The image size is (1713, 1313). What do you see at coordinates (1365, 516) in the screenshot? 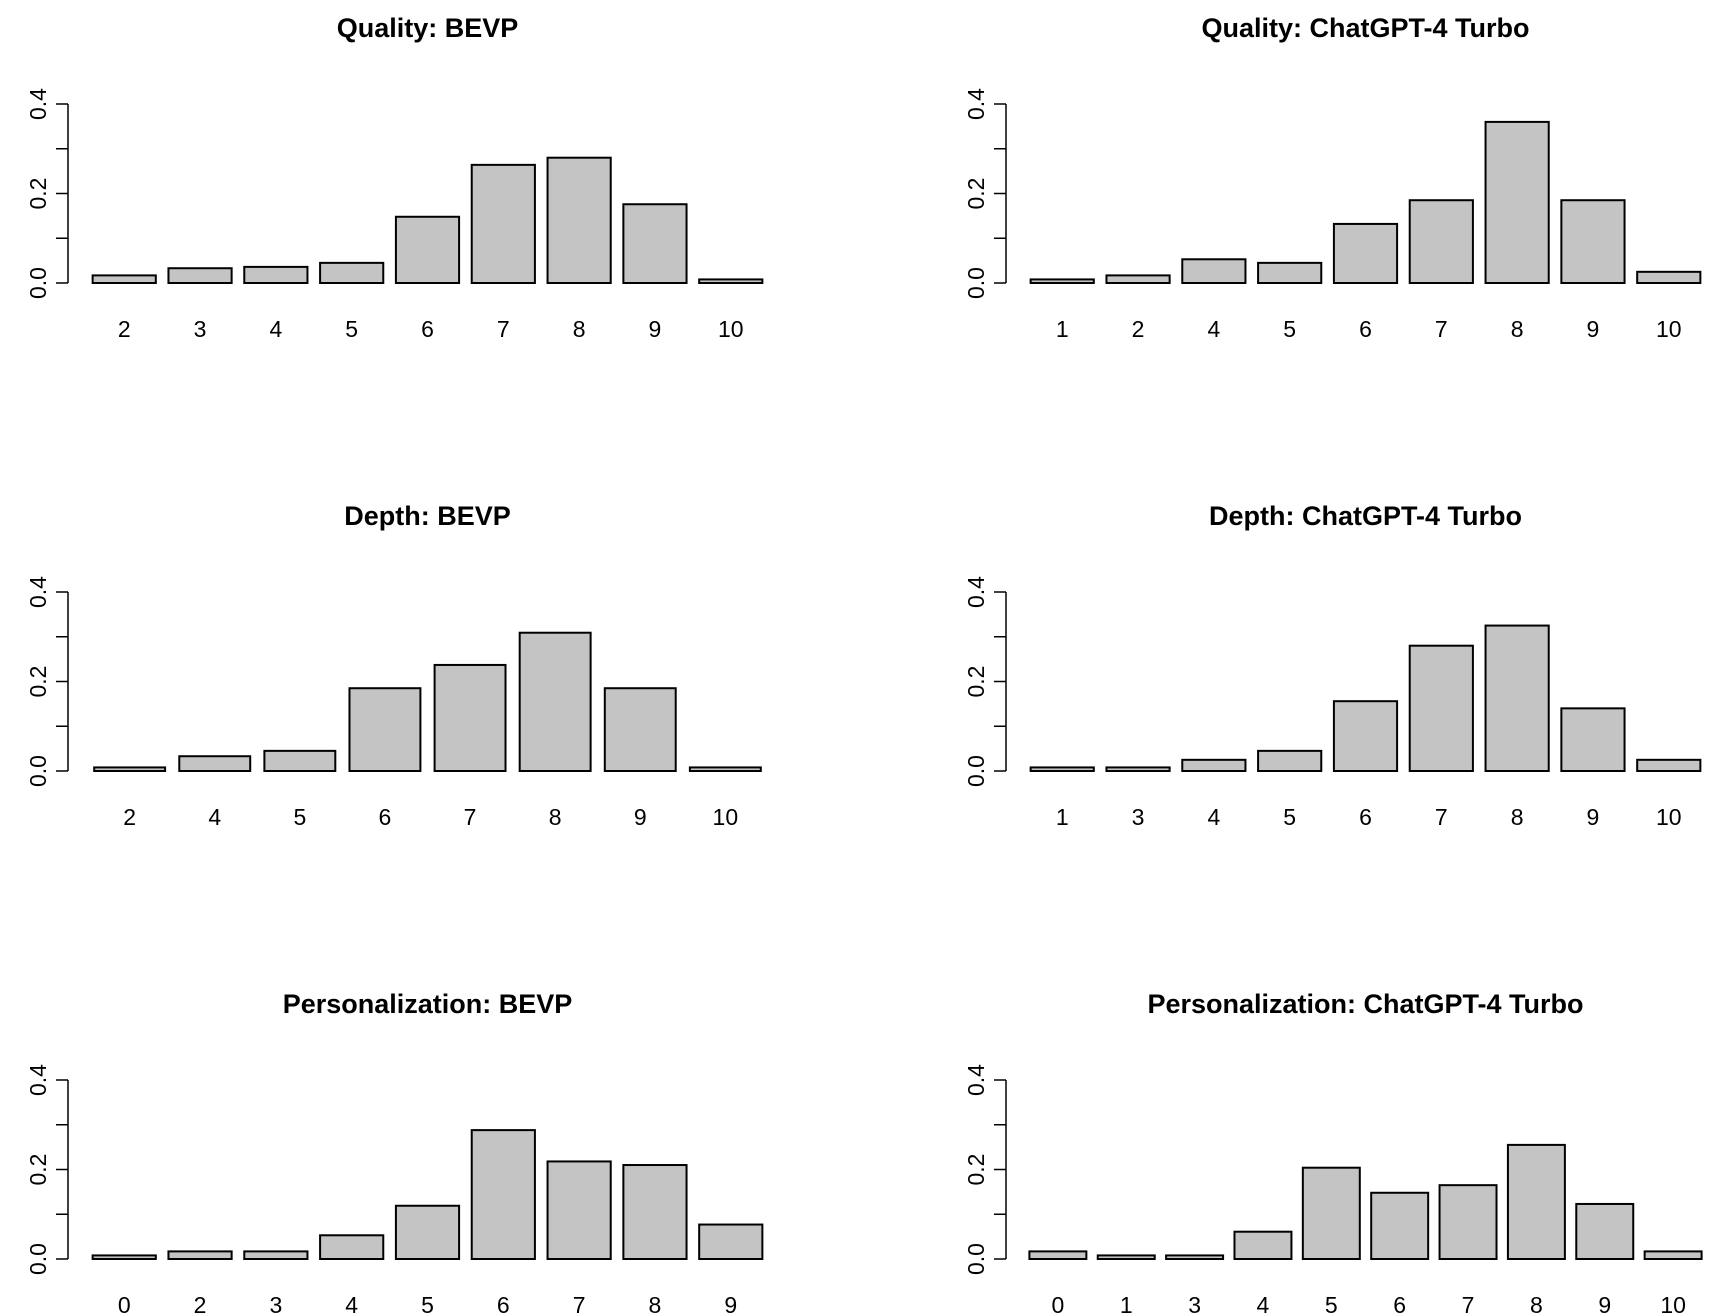
I see `chart-title: Depth: ChatGPT-4 Turbo` at bounding box center [1365, 516].